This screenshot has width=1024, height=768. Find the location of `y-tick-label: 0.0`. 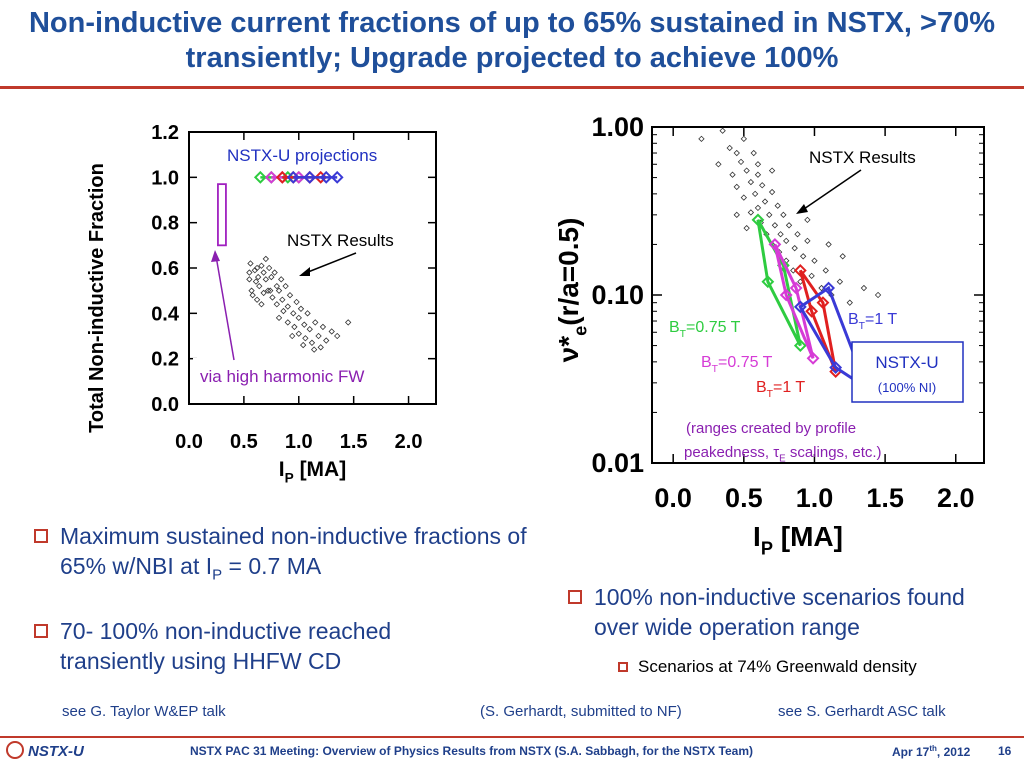

y-tick-label: 0.0 is located at coordinates (165, 405).